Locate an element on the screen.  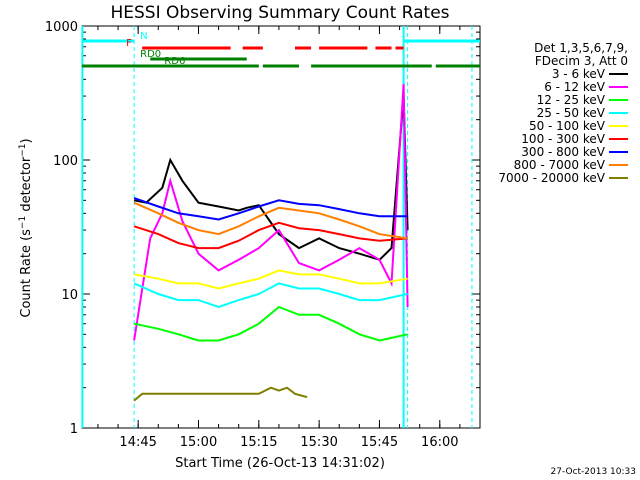
legend-header: Det 1,3,5,6,7,9, is located at coordinates (581, 48).